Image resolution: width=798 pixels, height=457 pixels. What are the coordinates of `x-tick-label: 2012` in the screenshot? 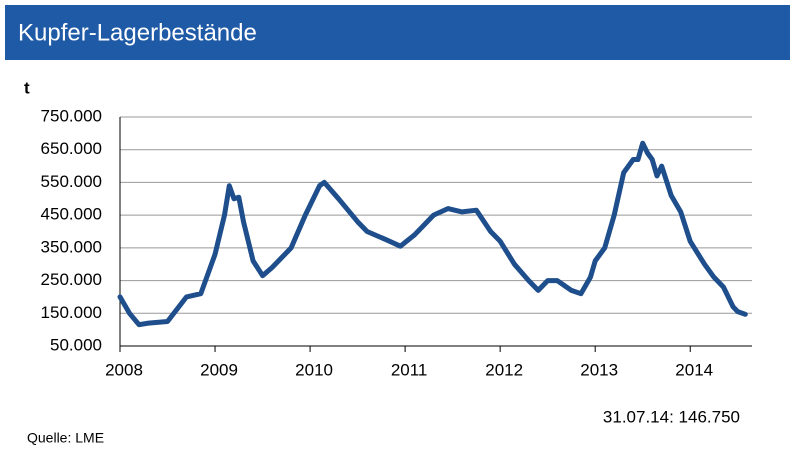 It's located at (504, 369).